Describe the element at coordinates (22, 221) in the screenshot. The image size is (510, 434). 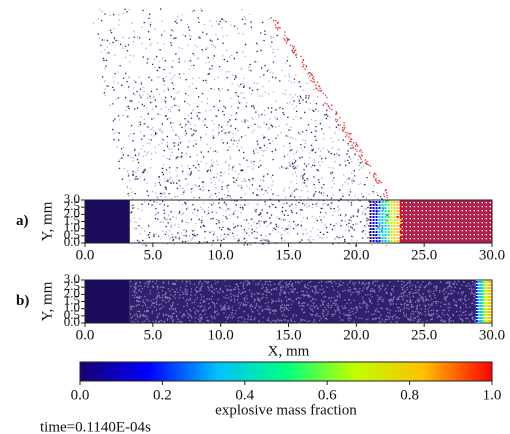
I see `panel-label: a)` at that location.